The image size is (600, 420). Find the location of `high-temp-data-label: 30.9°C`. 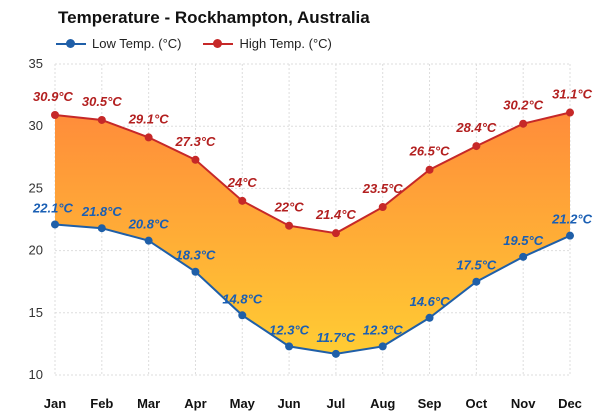

high-temp-data-label: 30.9°C is located at coordinates (53, 96).